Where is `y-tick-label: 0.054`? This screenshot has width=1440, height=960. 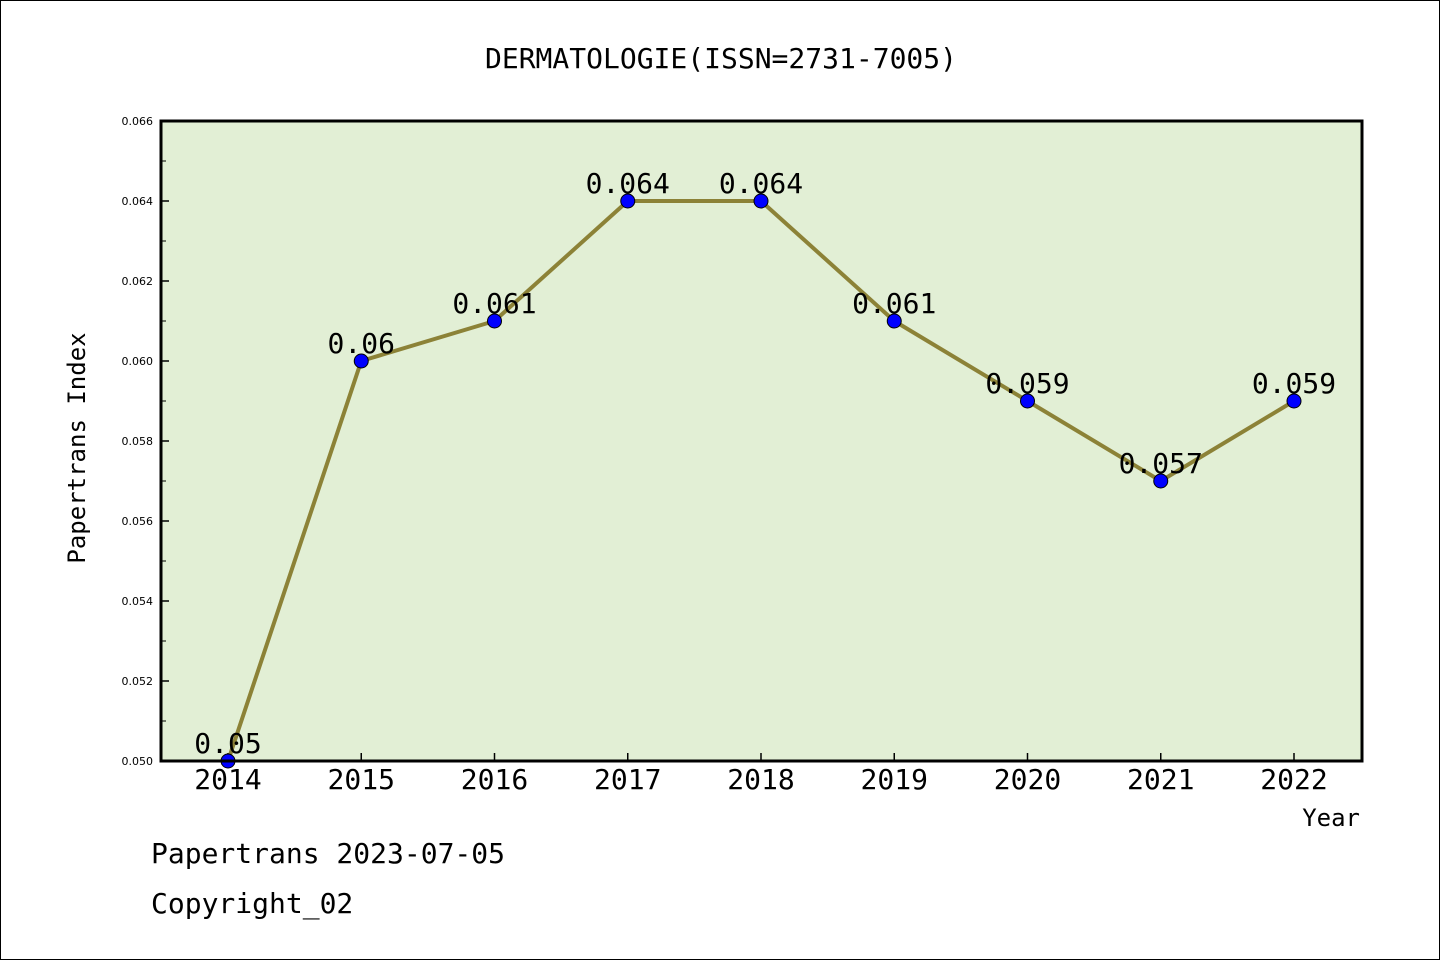
y-tick-label: 0.054 is located at coordinates (138, 601).